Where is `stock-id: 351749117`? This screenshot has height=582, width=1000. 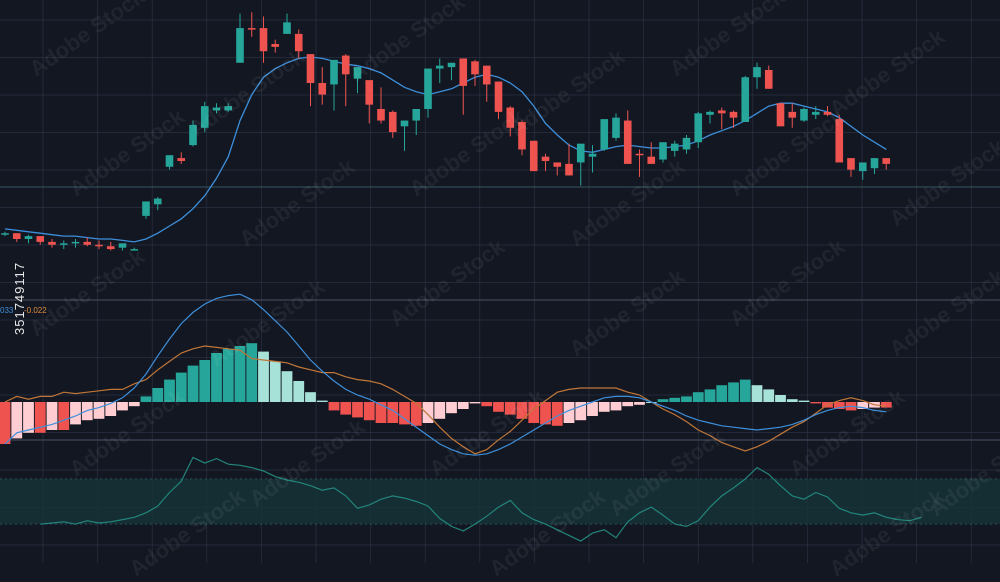
stock-id: 351749117 is located at coordinates (19, 298).